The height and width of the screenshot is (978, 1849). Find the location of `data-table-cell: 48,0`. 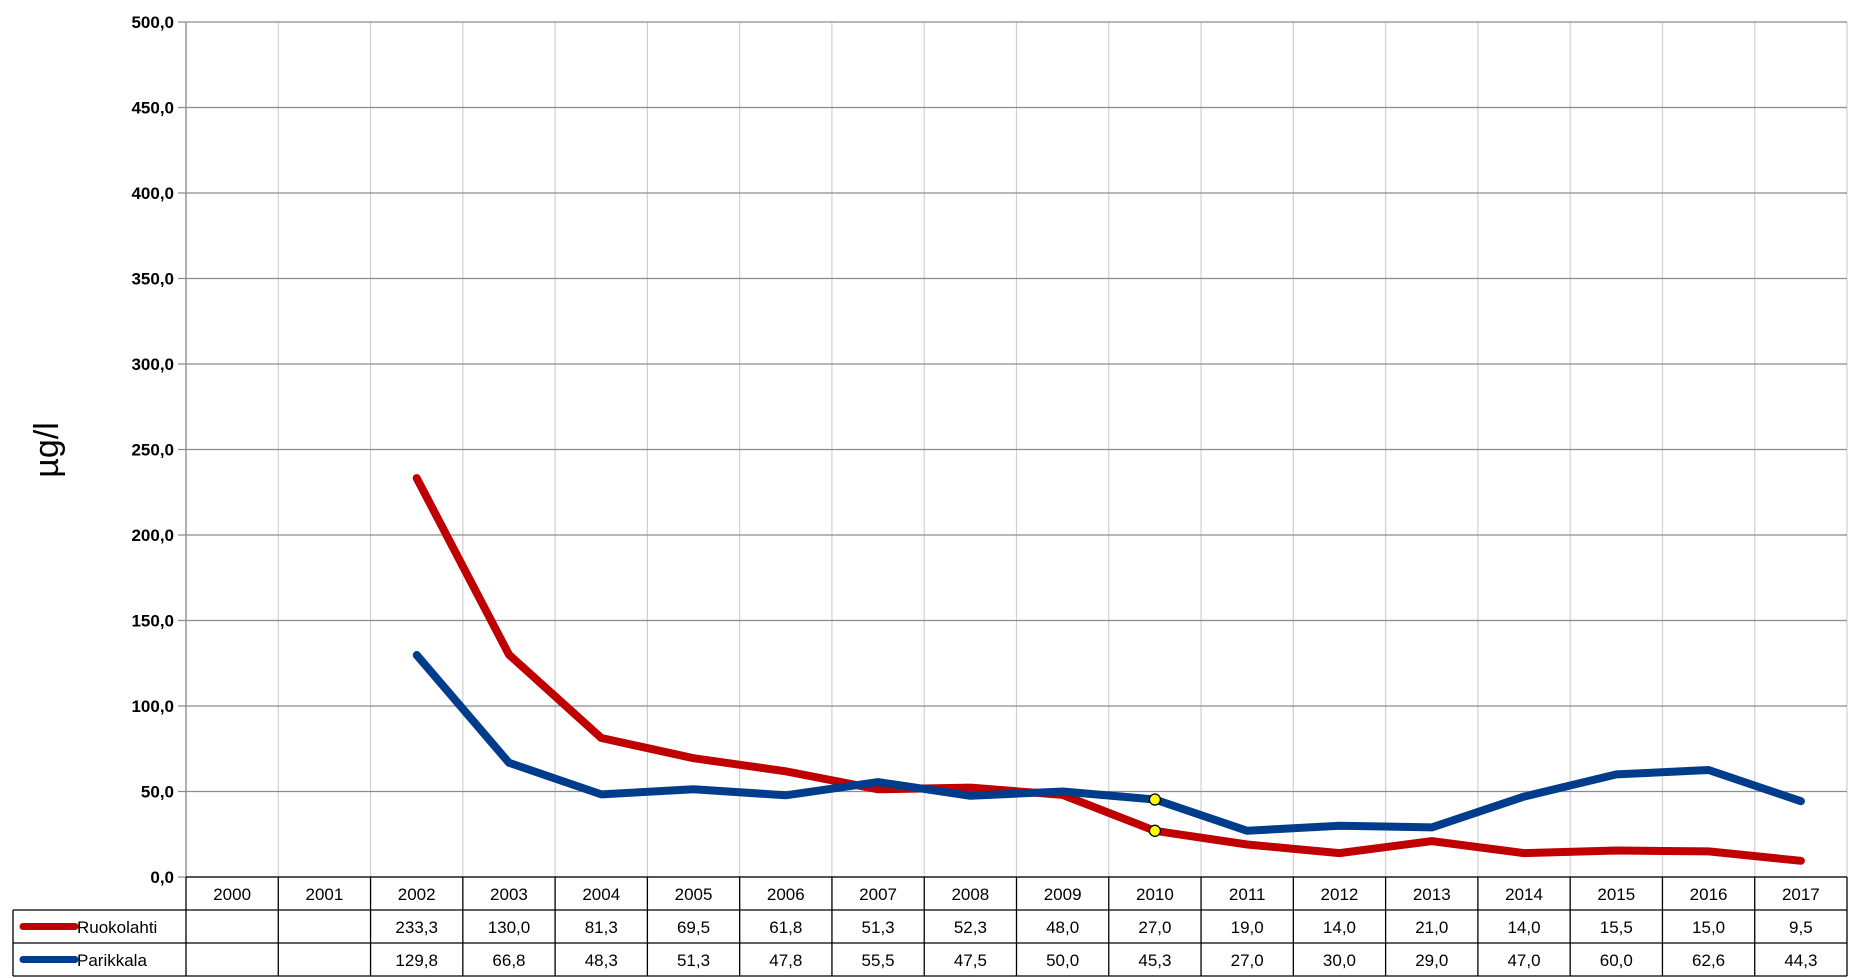

data-table-cell: 48,0 is located at coordinates (1062, 927).